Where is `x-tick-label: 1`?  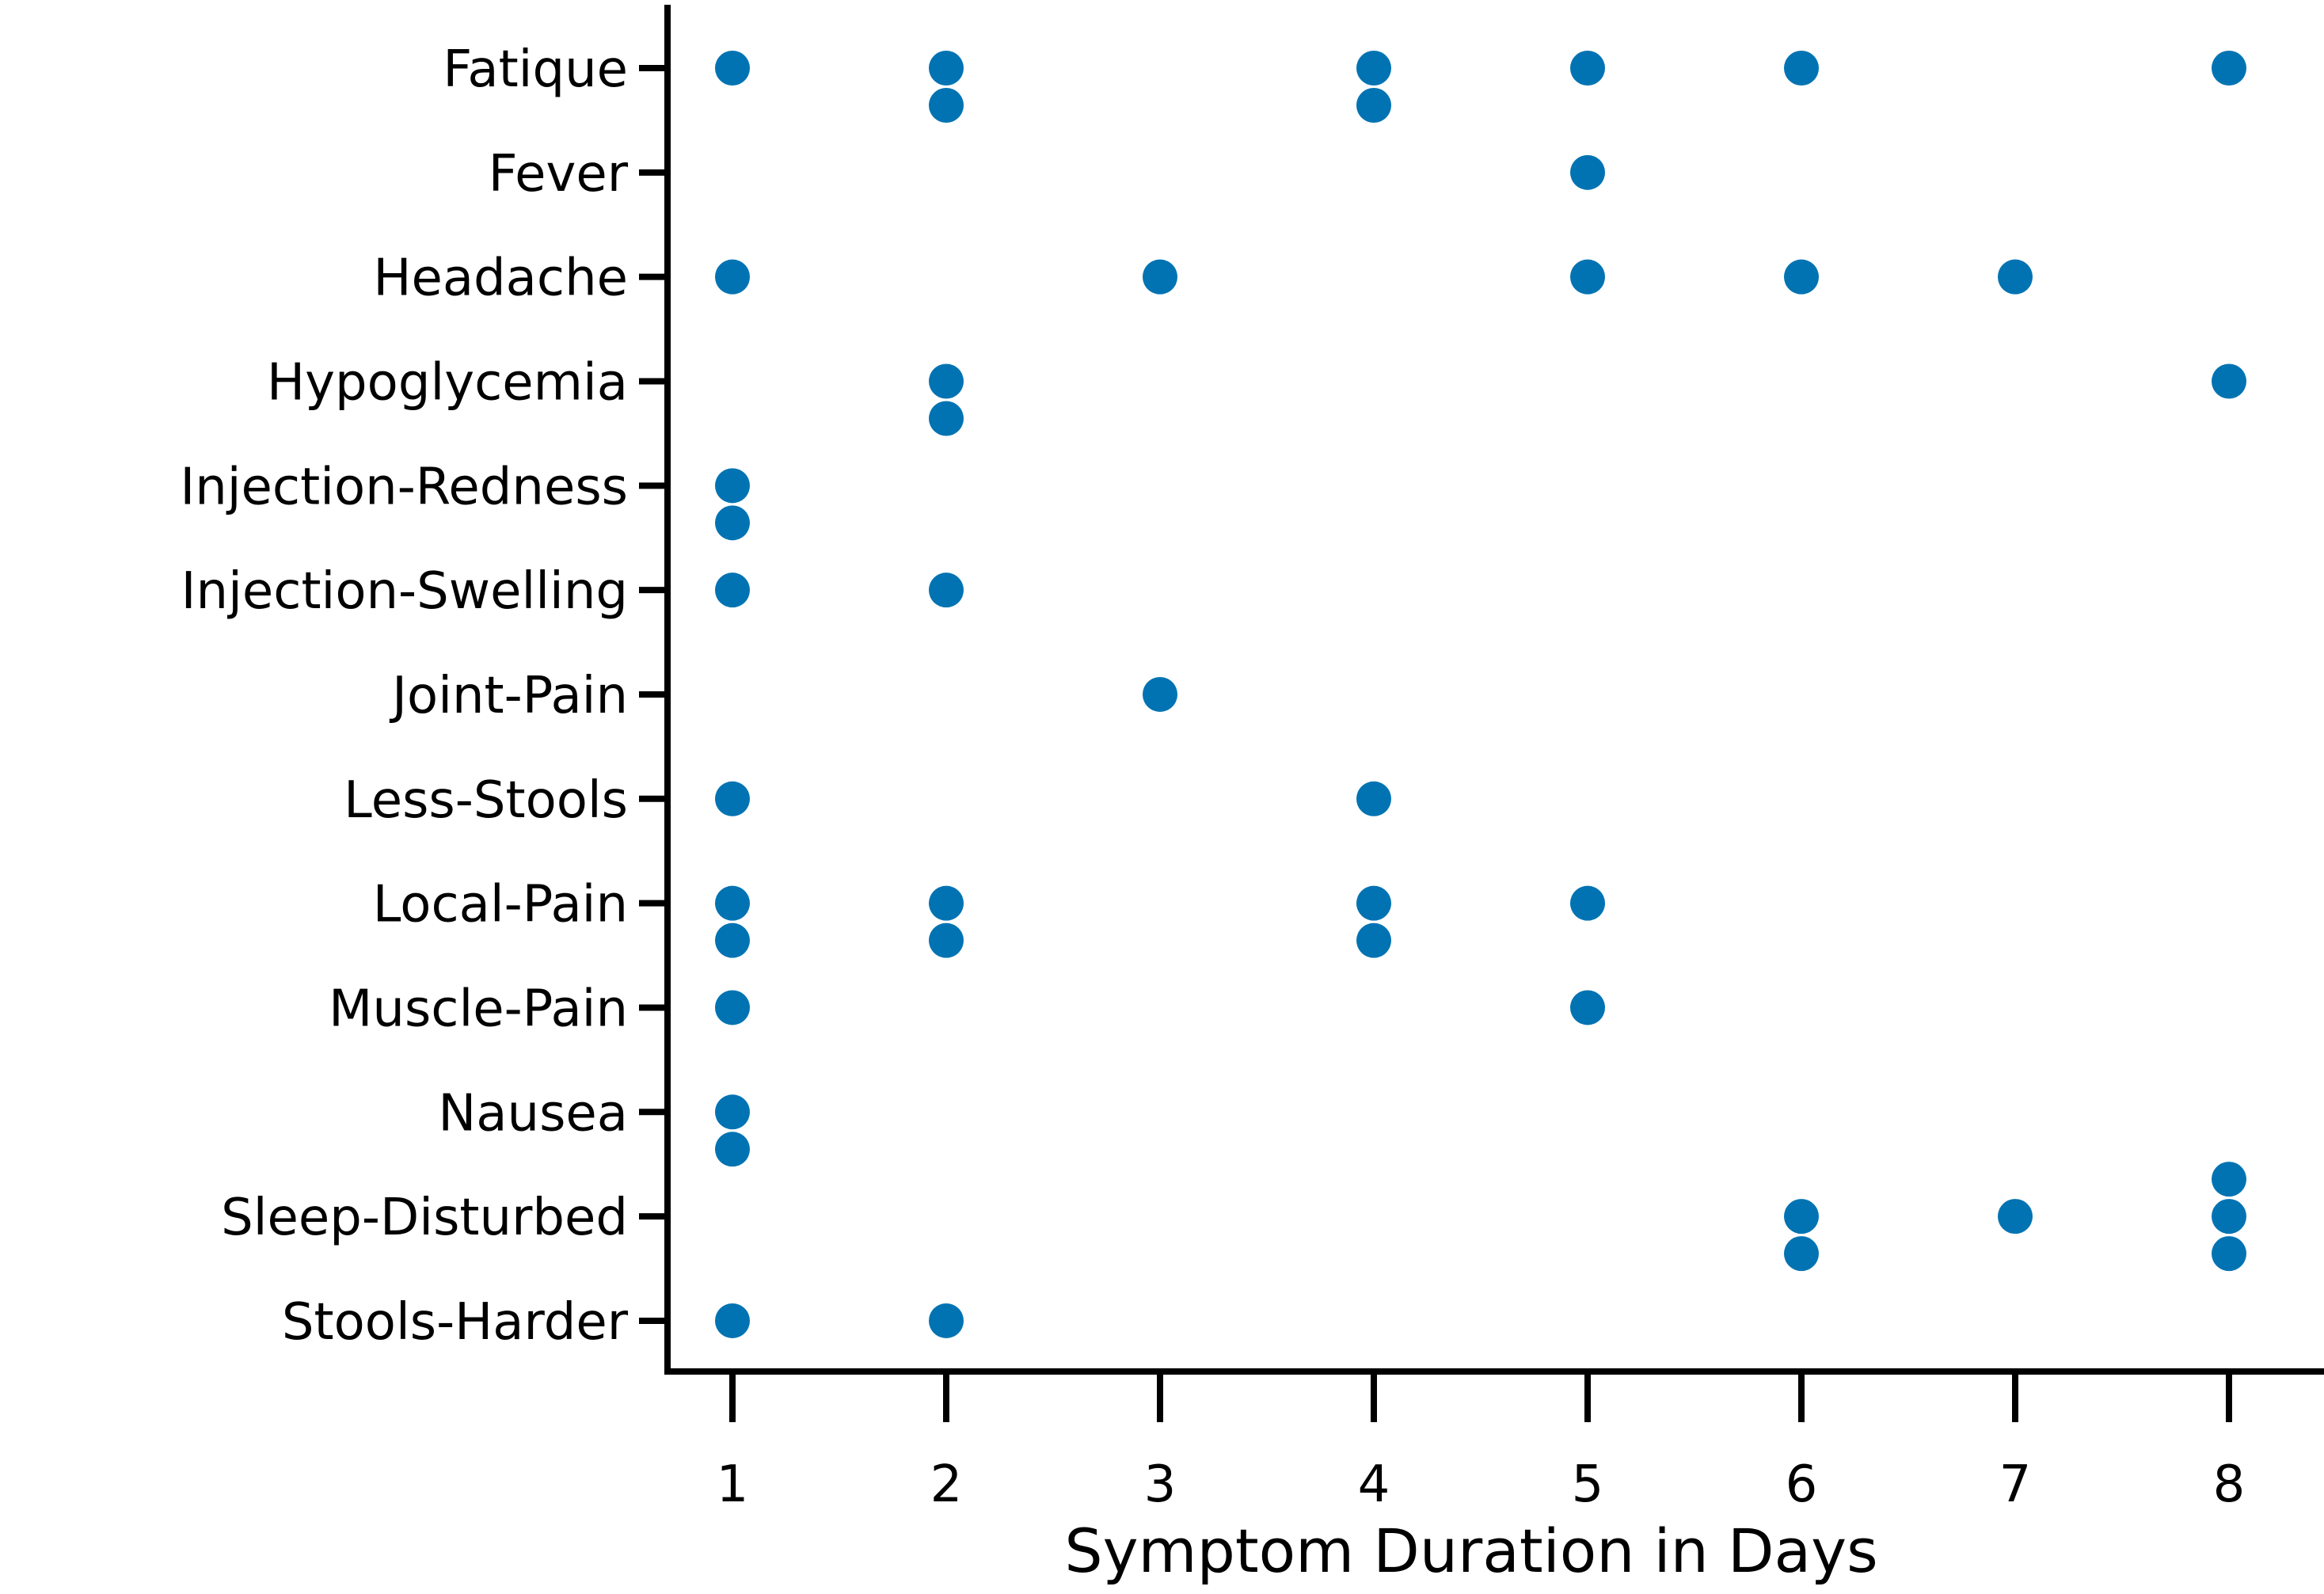 x-tick-label: 1 is located at coordinates (733, 1484).